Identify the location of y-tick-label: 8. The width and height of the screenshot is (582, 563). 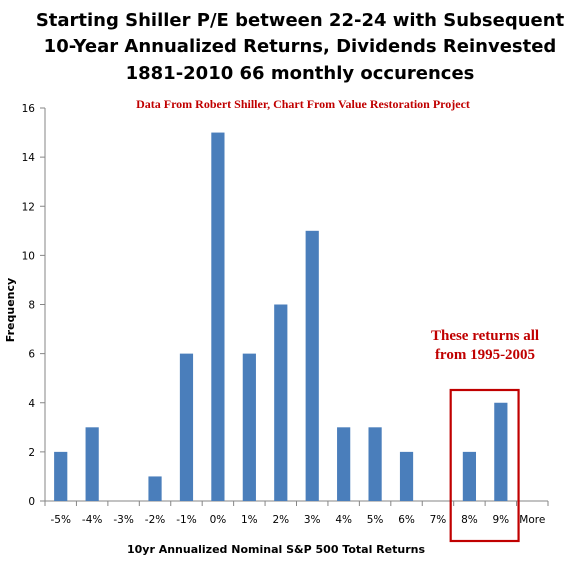
(31, 306).